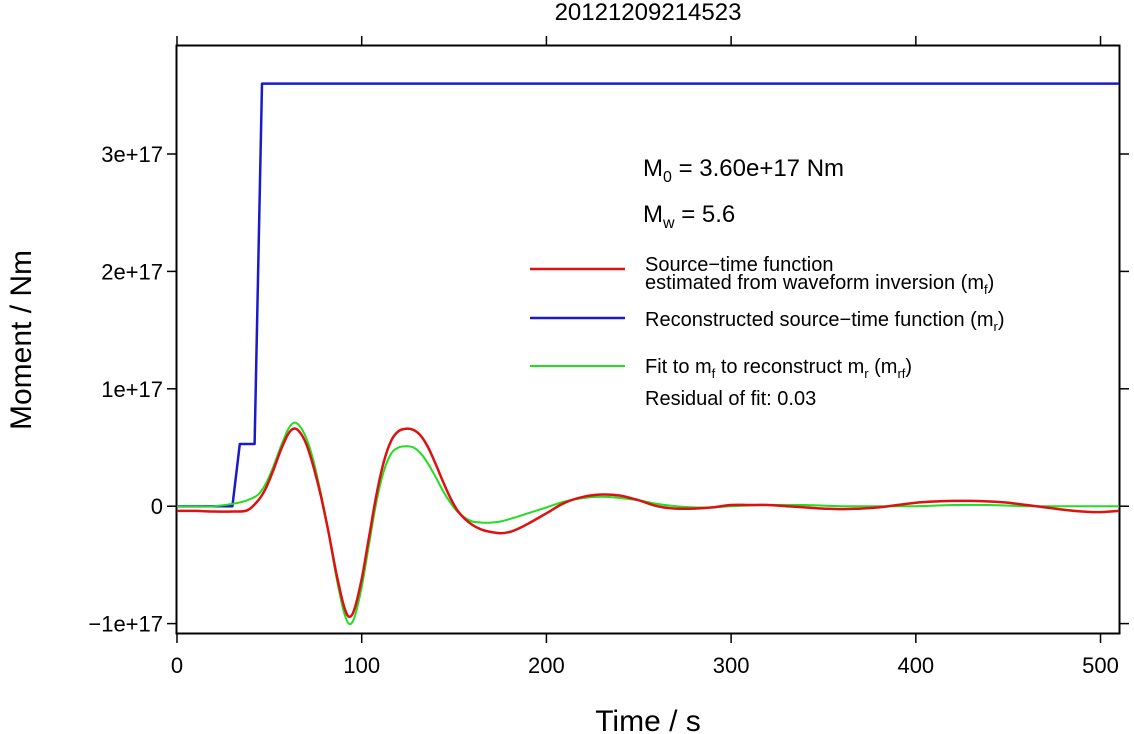  Describe the element at coordinates (778, 368) in the screenshot. I see `legend-label-mrf: Fit to mf to reconstruct mr (mrf)` at that location.